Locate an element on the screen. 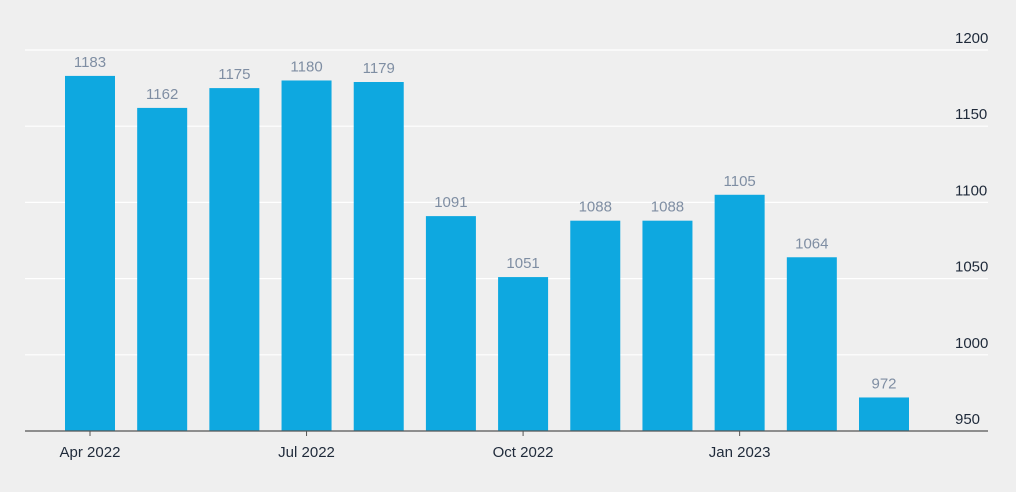 The image size is (1016, 492). x-tick-label: Jan 2023 is located at coordinates (740, 452).